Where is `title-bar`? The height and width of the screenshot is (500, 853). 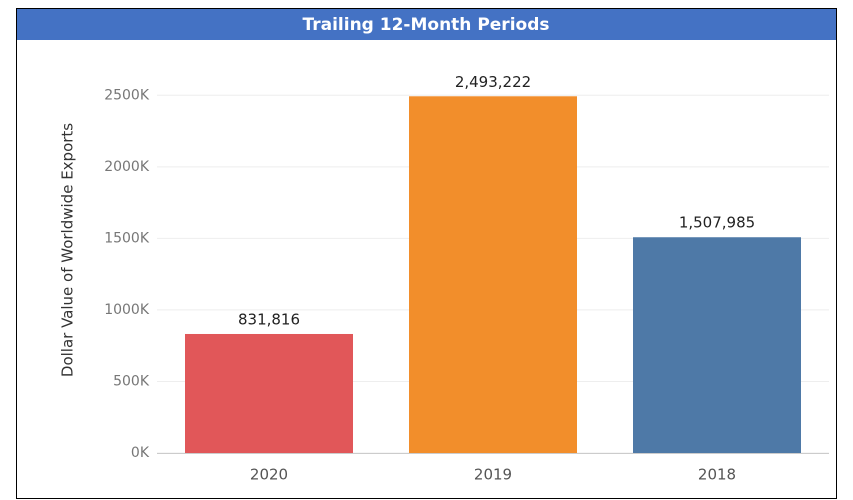 title-bar is located at coordinates (426, 24).